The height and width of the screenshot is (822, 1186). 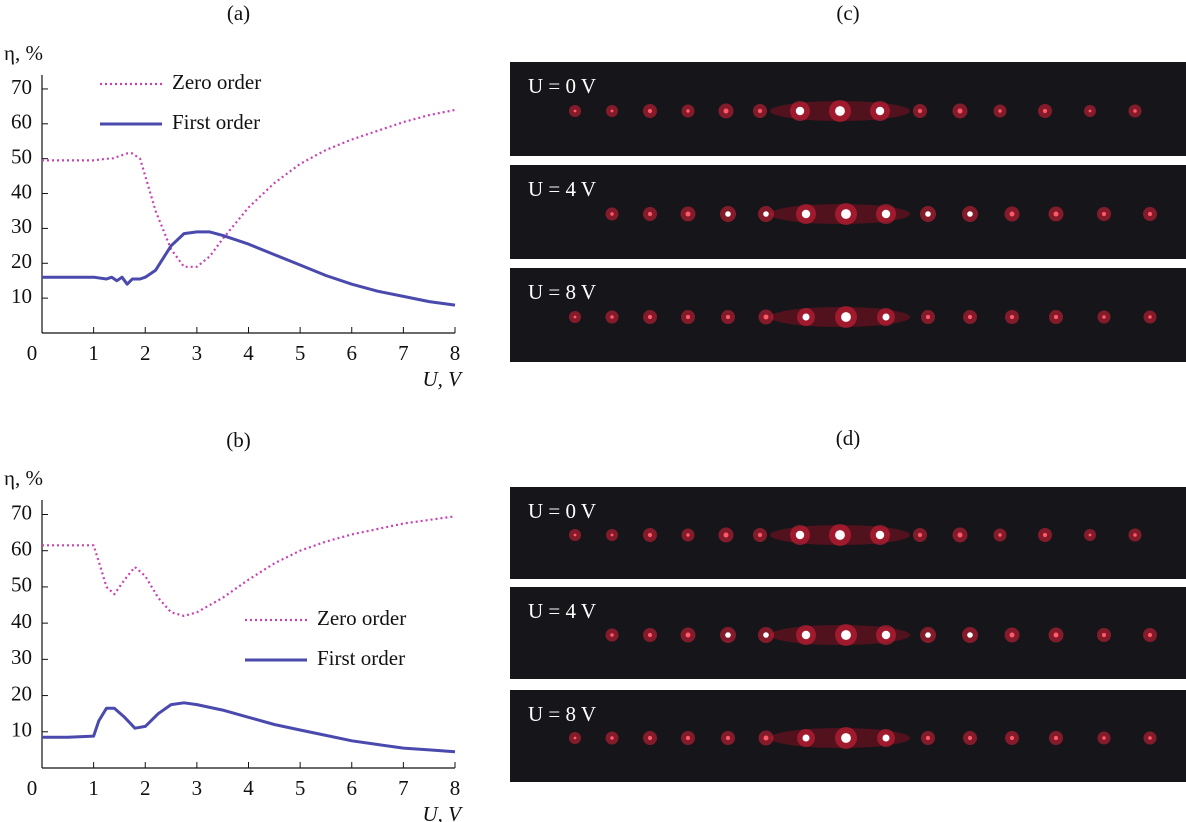 I want to click on x-tick-label: 0, so click(x=32, y=788).